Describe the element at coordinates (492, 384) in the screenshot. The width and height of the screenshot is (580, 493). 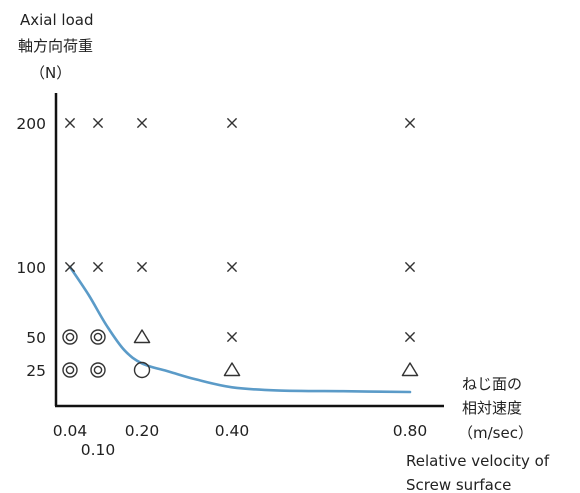
I see `x-axis-label-ja-1: ねじ面の` at that location.